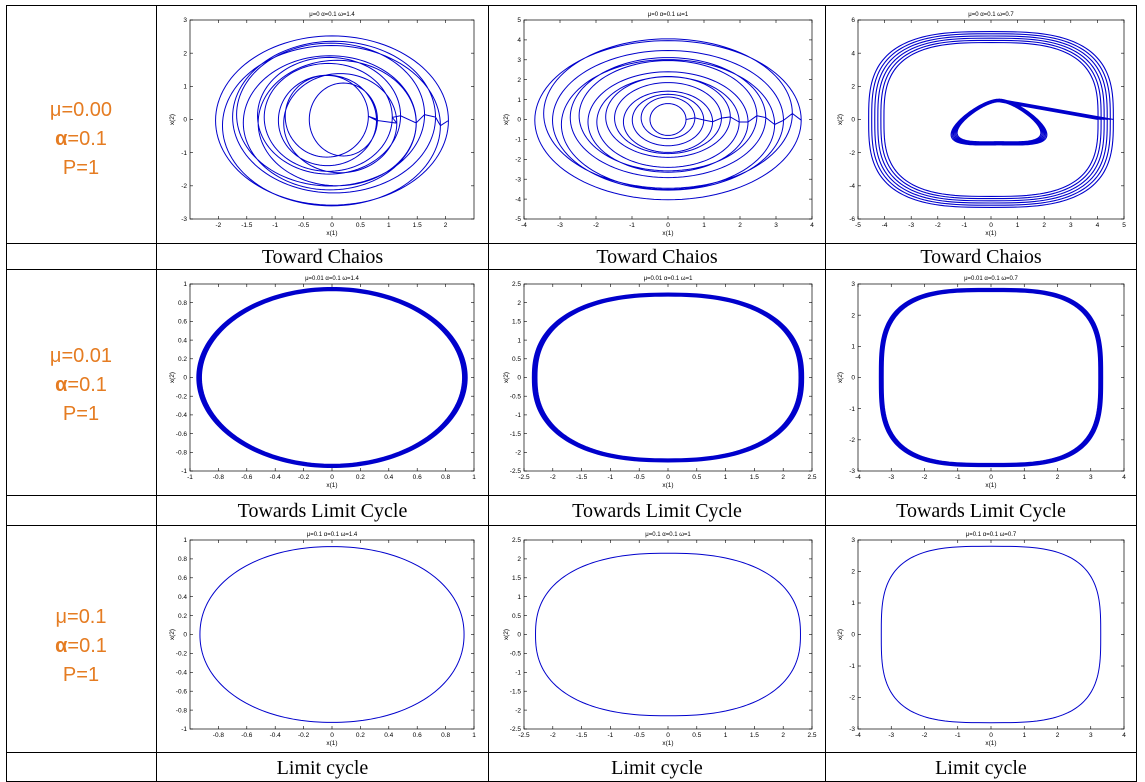  Describe the element at coordinates (640, 735) in the screenshot. I see `x-tick-label: -0.5` at that location.